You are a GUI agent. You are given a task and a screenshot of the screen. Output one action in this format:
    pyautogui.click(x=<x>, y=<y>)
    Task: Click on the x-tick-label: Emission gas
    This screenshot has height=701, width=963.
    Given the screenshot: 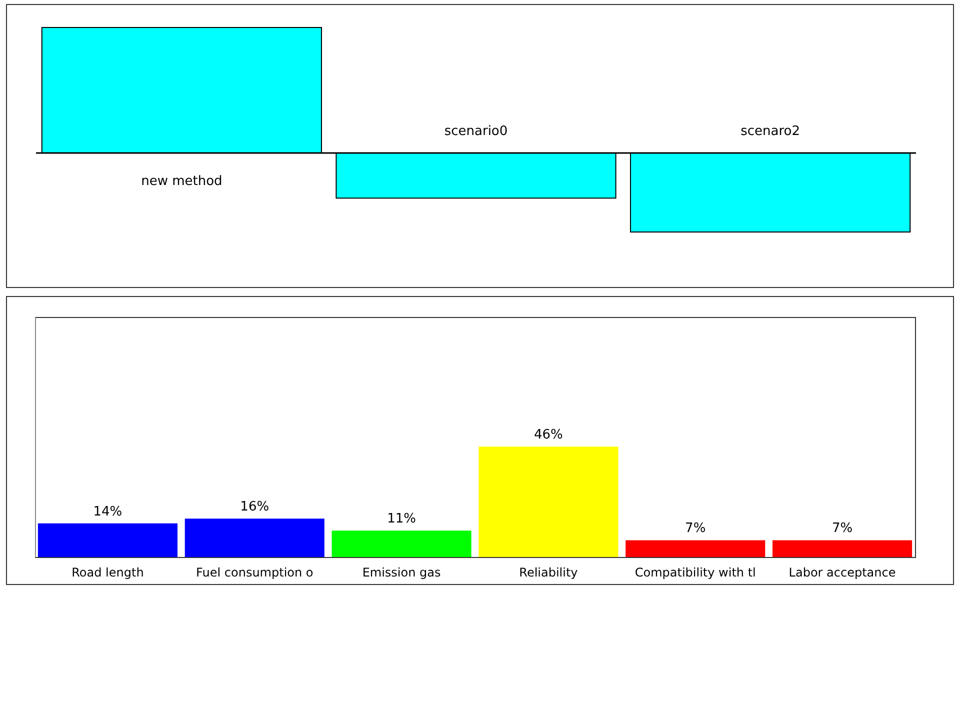 What is the action you would take?
    pyautogui.click(x=401, y=573)
    